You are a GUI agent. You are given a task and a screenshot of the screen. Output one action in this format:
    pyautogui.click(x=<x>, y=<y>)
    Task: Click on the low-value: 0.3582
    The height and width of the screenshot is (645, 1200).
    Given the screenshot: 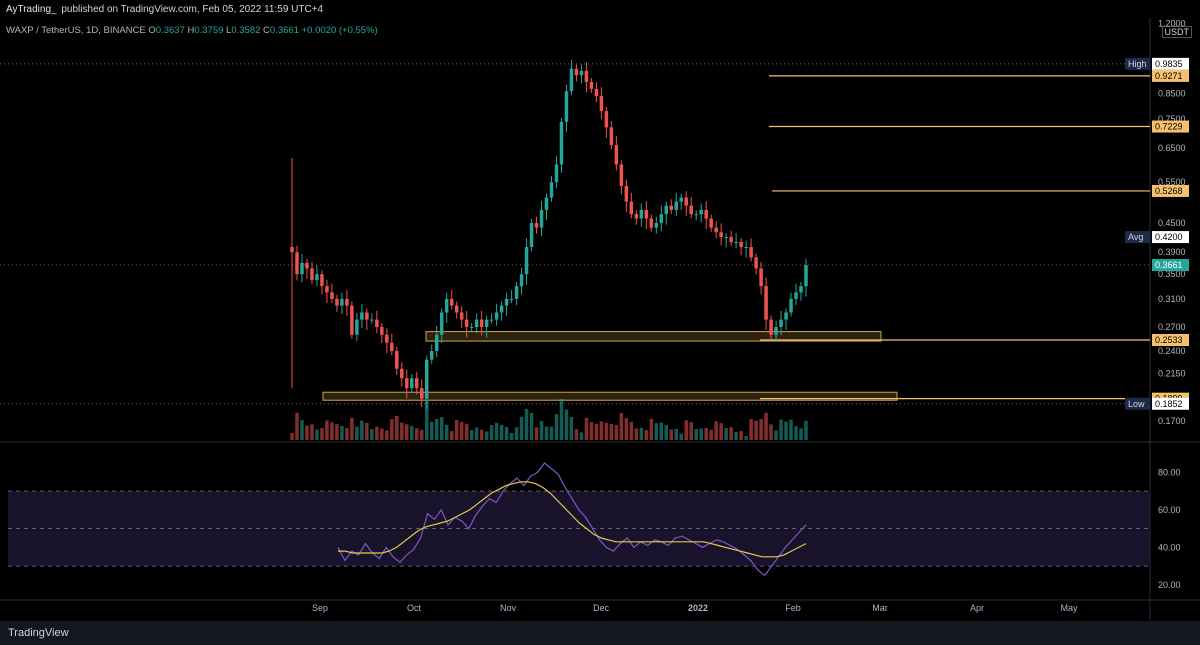 What is the action you would take?
    pyautogui.click(x=246, y=30)
    